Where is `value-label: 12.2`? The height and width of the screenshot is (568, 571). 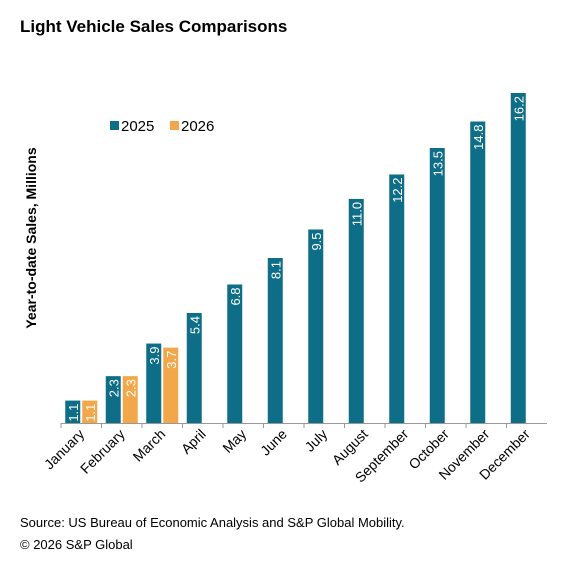
value-label: 12.2 is located at coordinates (397, 189).